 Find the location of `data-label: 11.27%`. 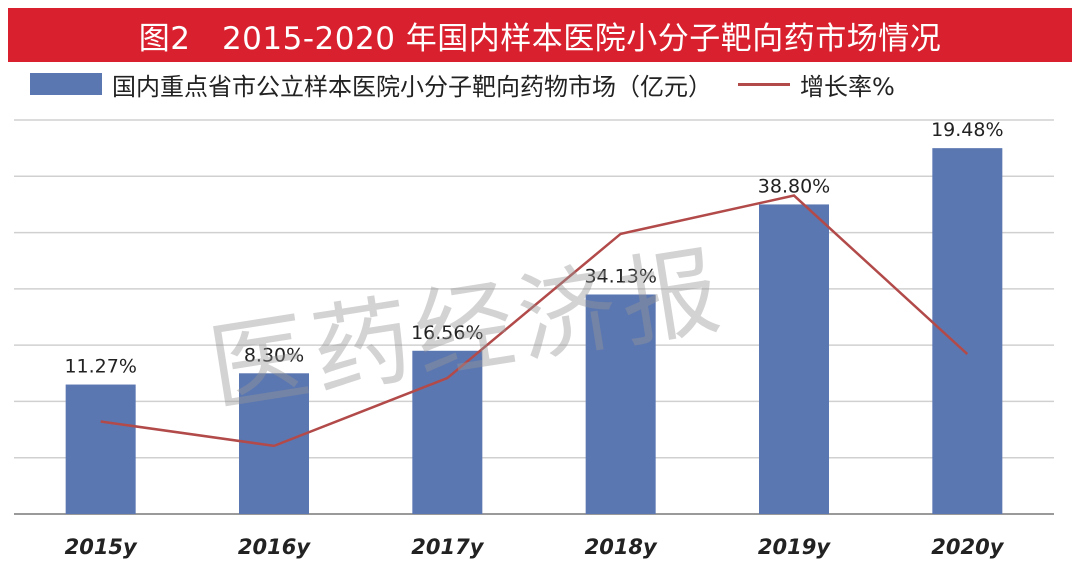

data-label: 11.27% is located at coordinates (100, 367).